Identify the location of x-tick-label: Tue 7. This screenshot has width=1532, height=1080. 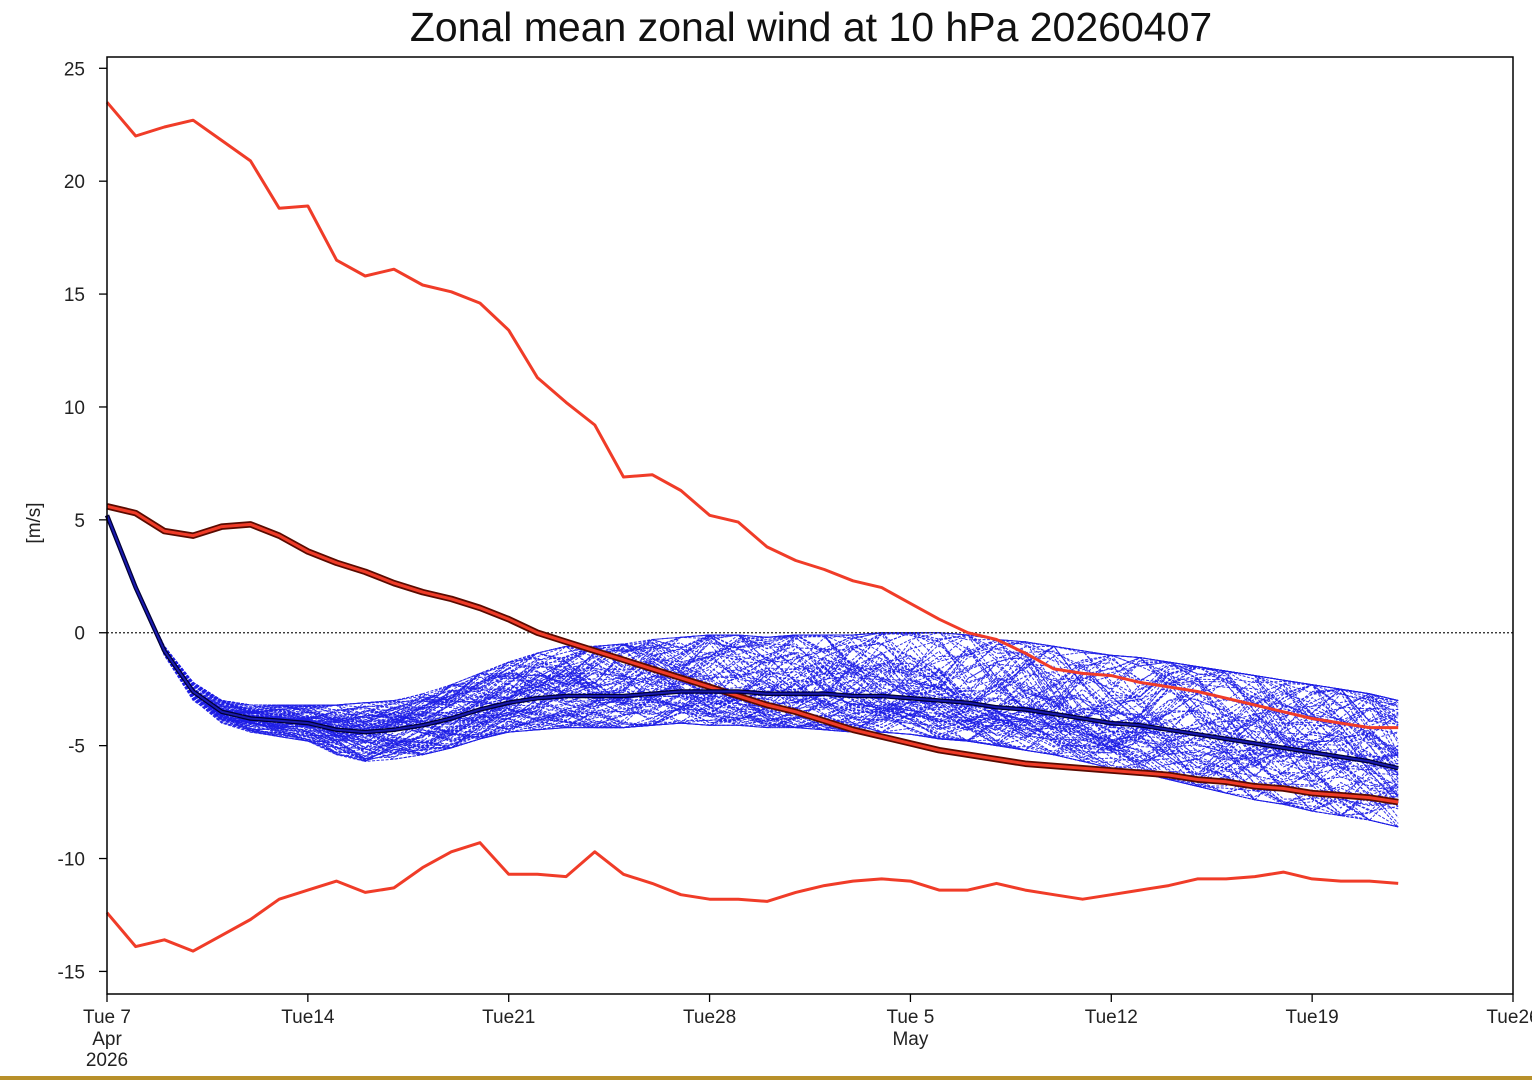
(107, 1017).